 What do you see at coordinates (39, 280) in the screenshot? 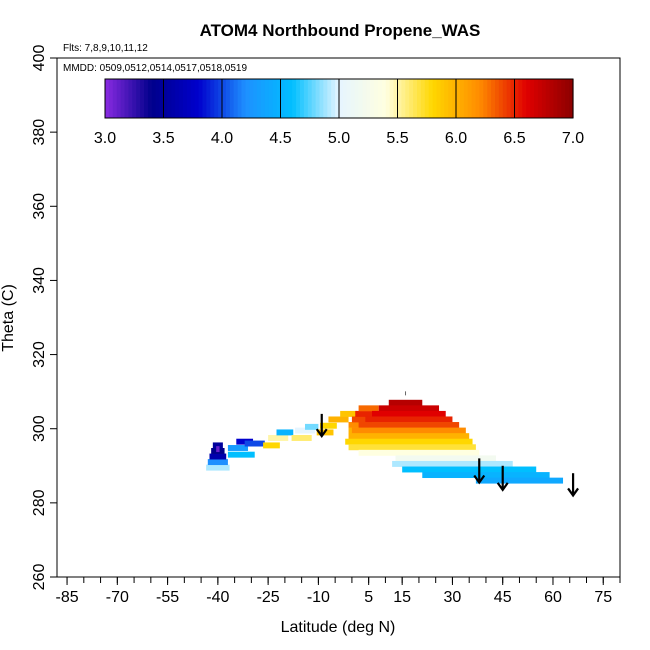
I see `y-tick-label: 340` at bounding box center [39, 280].